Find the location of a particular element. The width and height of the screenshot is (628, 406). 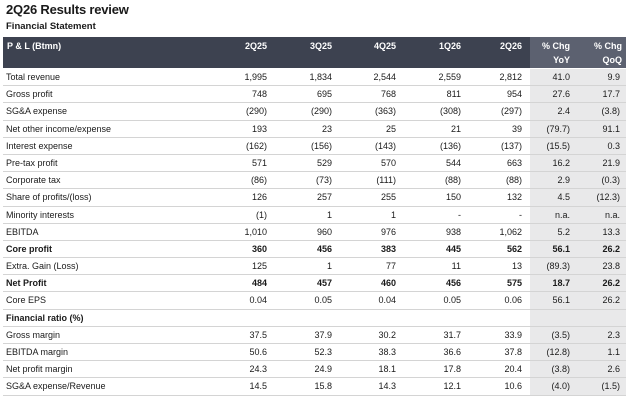

cell-chg-yoy: 41.0 is located at coordinates (561, 77).